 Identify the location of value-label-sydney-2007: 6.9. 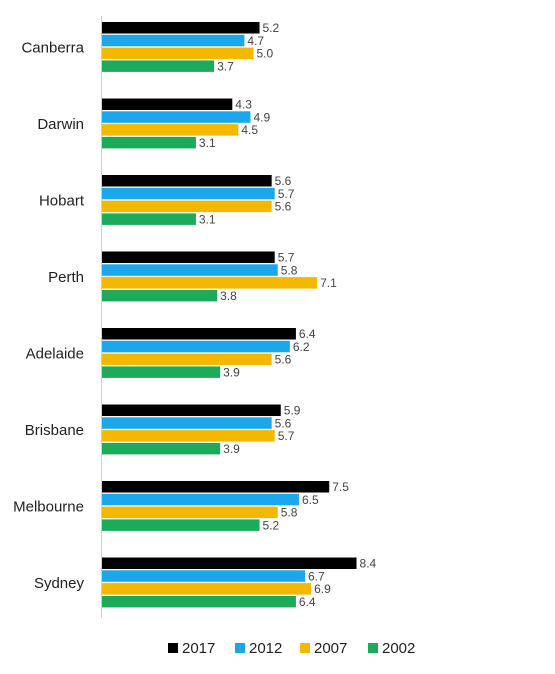
(322, 589).